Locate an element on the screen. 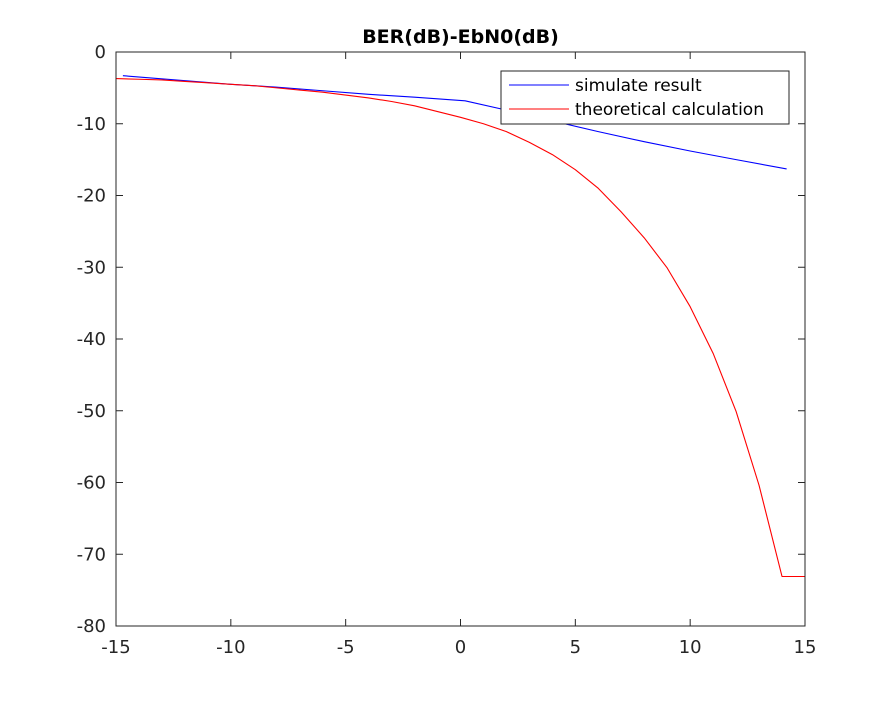  chart-title: BER(dB)-EbN0(dB) is located at coordinates (460, 37).